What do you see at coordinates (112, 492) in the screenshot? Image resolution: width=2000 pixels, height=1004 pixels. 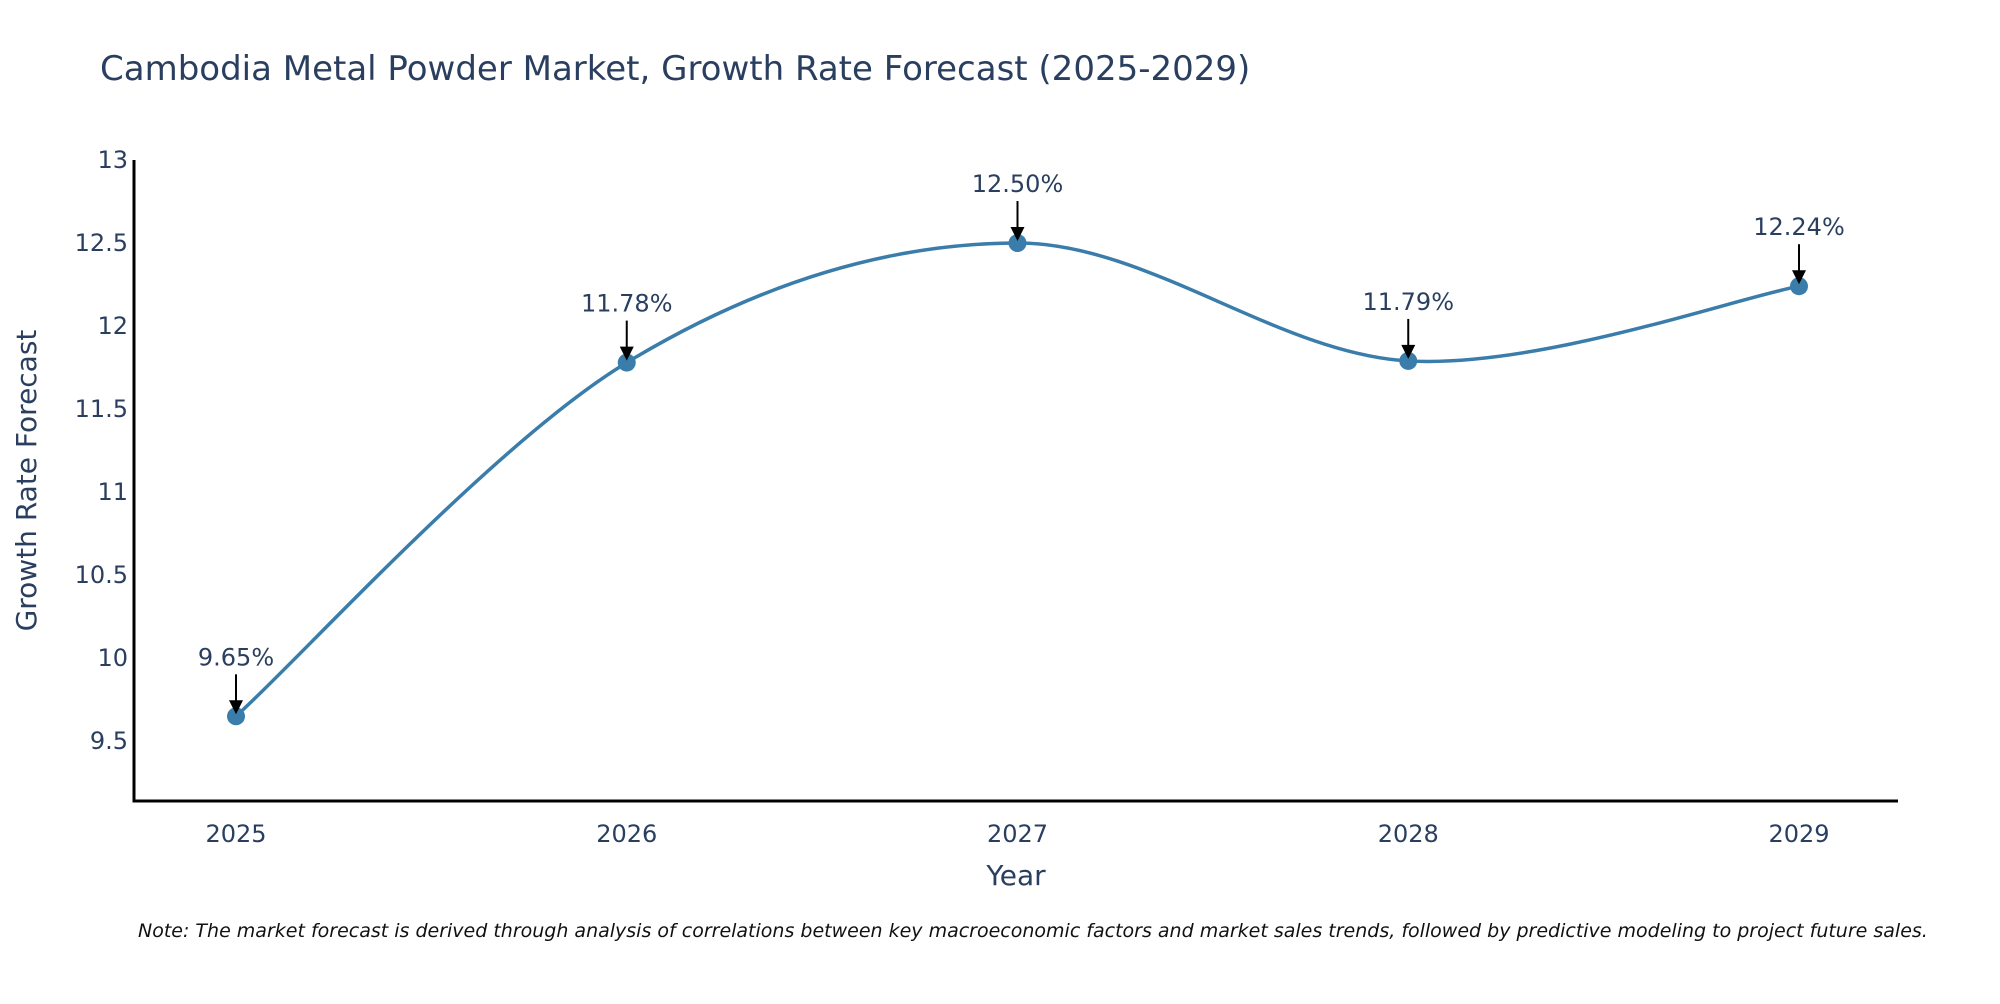 I see `y-tick-label: 11` at bounding box center [112, 492].